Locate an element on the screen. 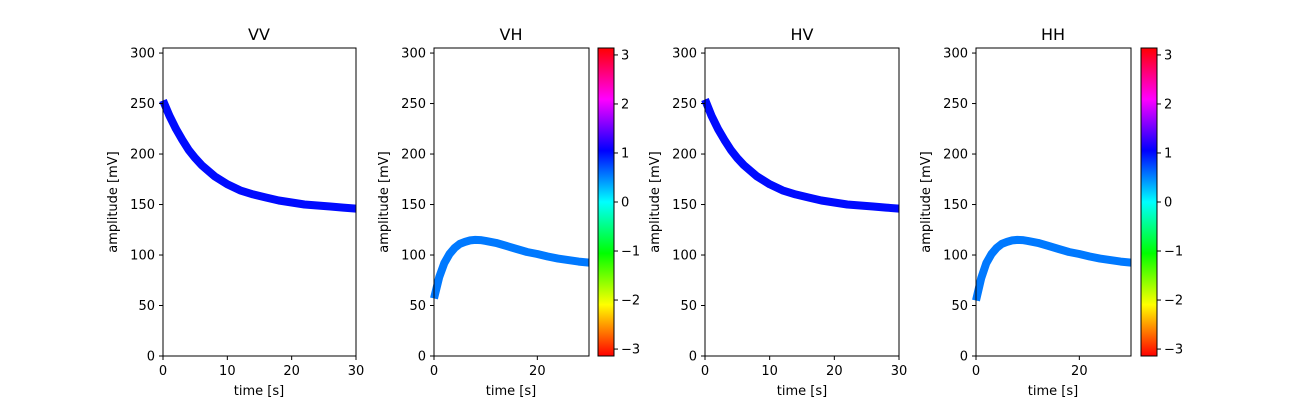 The width and height of the screenshot is (1300, 400). chart-title: HH is located at coordinates (1053, 34).